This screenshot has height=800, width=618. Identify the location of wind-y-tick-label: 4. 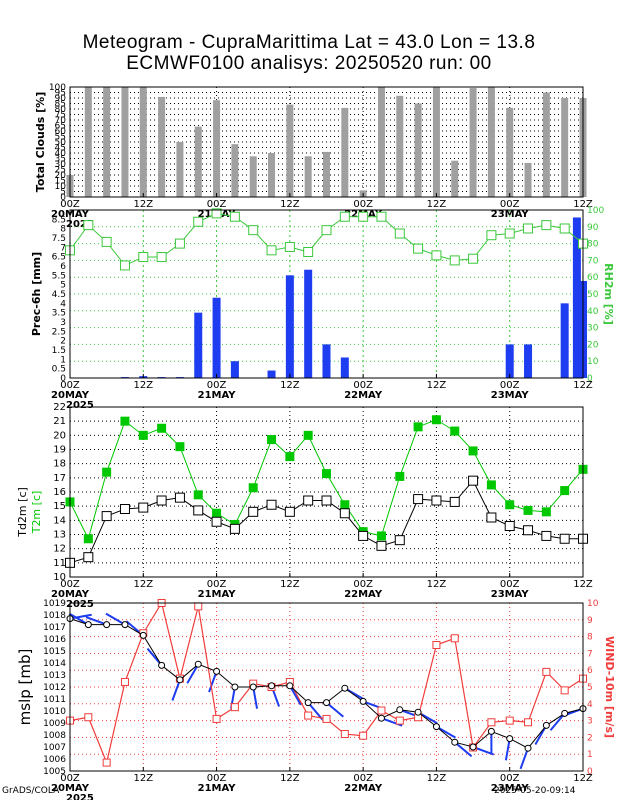
(590, 705).